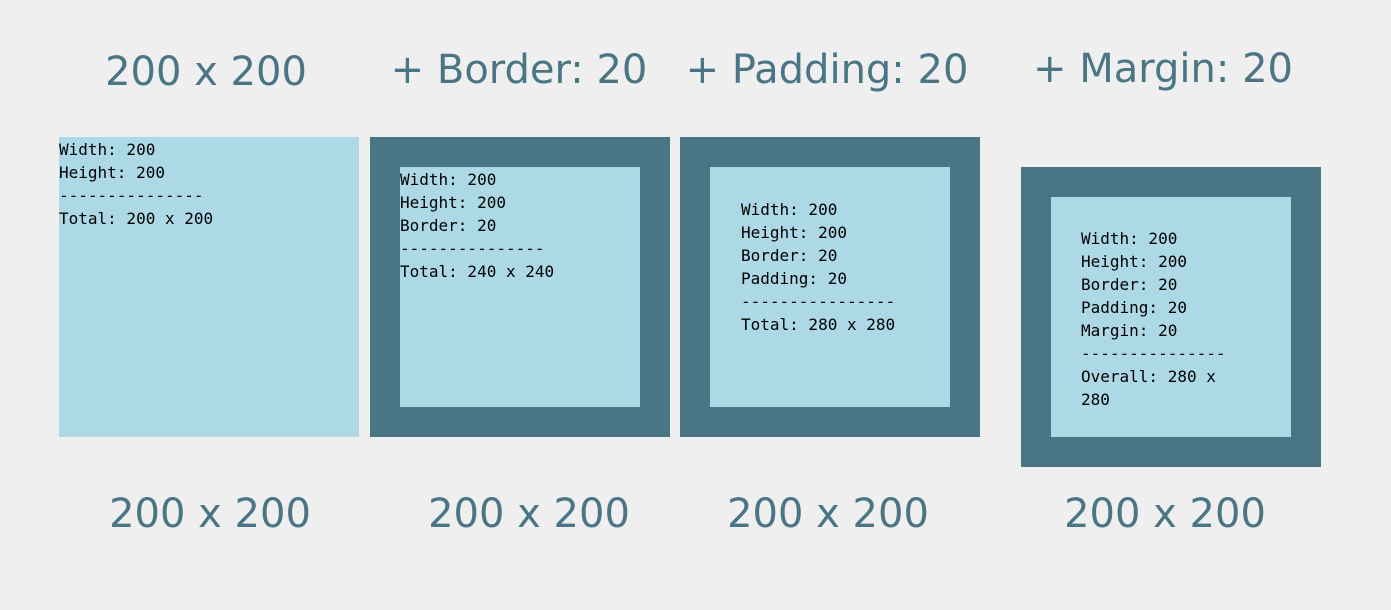 Image resolution: width=1391 pixels, height=610 pixels. Describe the element at coordinates (1148, 376) in the screenshot. I see `panel-4-line-overall: Overall: 280 x` at that location.